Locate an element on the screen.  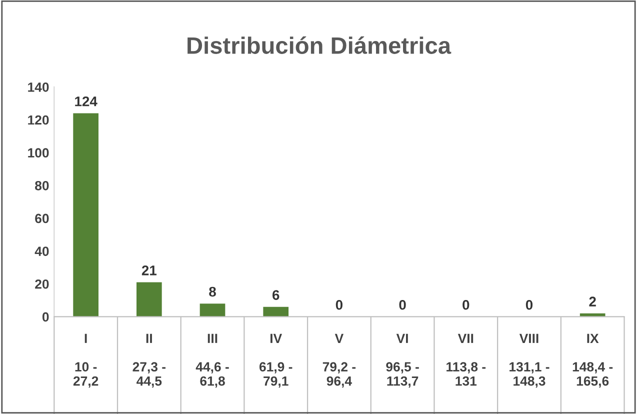
y-tick-label: 100 is located at coordinates (38, 153).